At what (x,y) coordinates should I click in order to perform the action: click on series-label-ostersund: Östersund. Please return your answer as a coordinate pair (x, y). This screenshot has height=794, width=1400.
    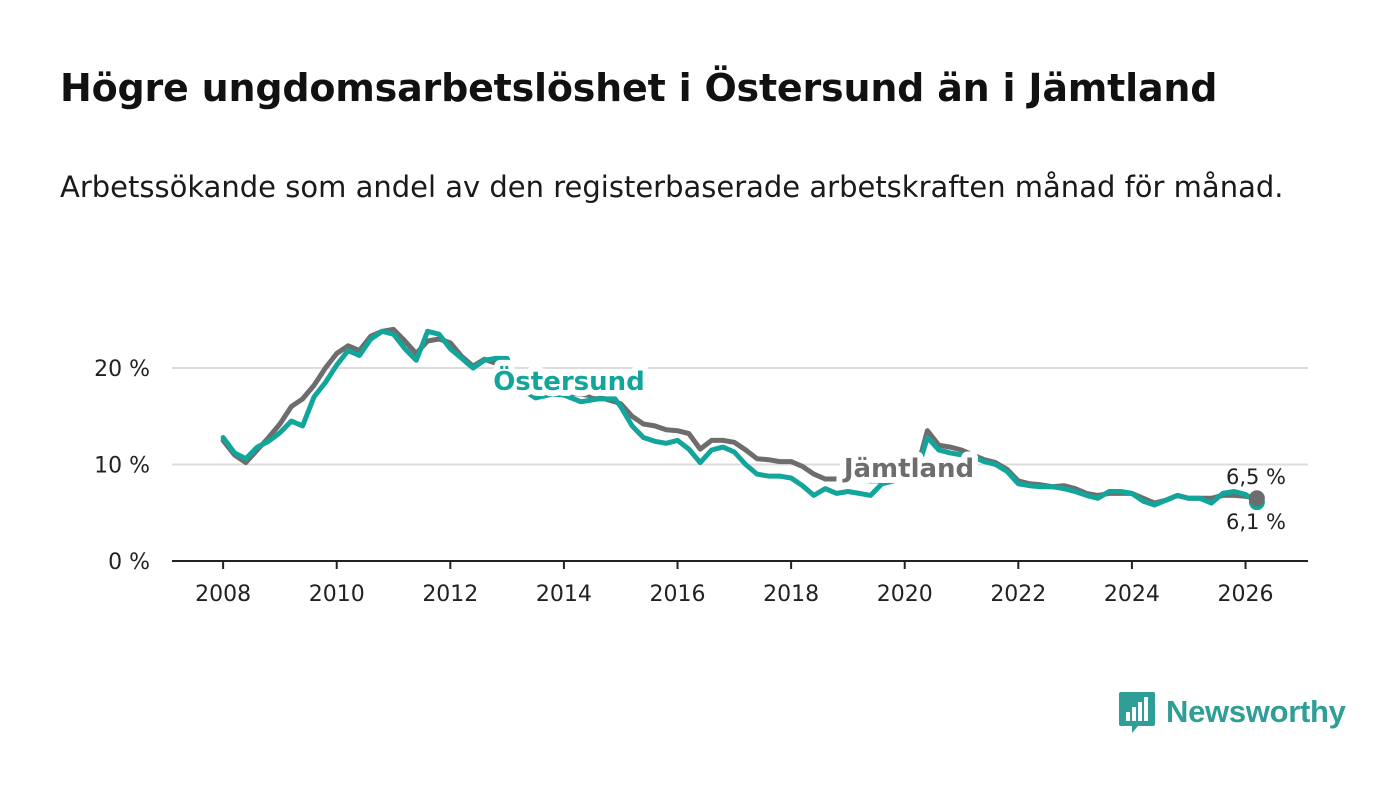
    Looking at the image, I should click on (569, 380).